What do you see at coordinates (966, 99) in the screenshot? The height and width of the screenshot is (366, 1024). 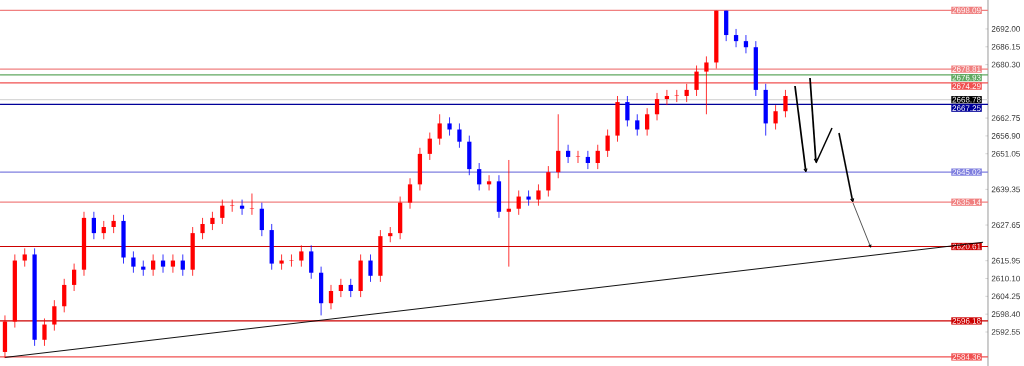 I see `ref-line-label: 2668.78` at bounding box center [966, 99].